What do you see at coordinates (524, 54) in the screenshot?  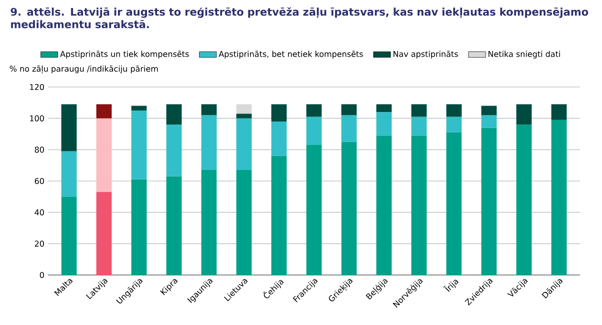 I see `legend-label: Netika sniegti dati` at bounding box center [524, 54].